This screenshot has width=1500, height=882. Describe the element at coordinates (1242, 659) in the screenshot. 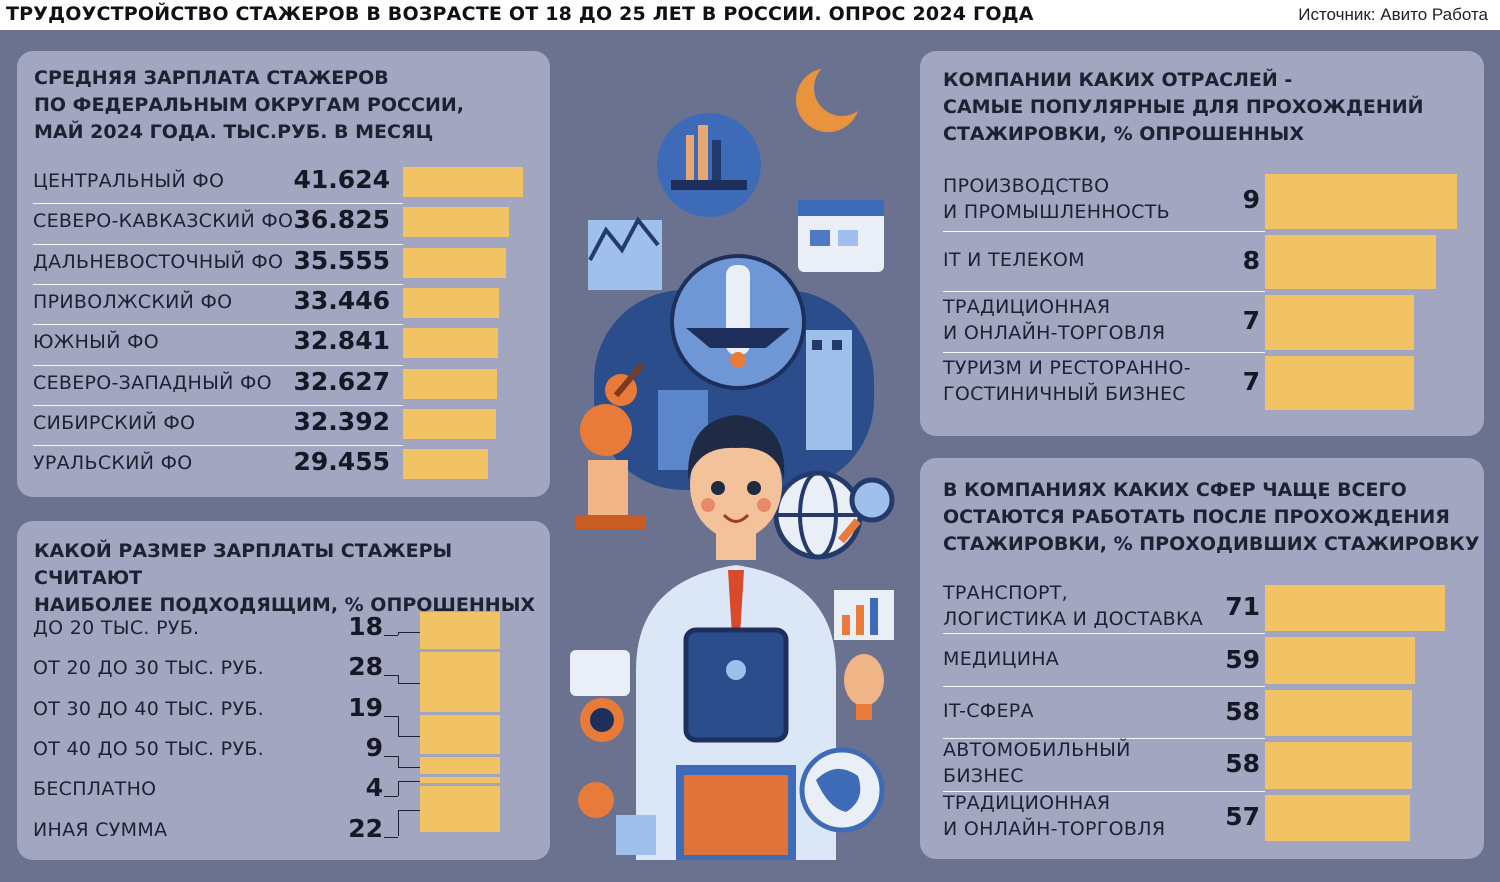

I see `value-label: 59` at that location.